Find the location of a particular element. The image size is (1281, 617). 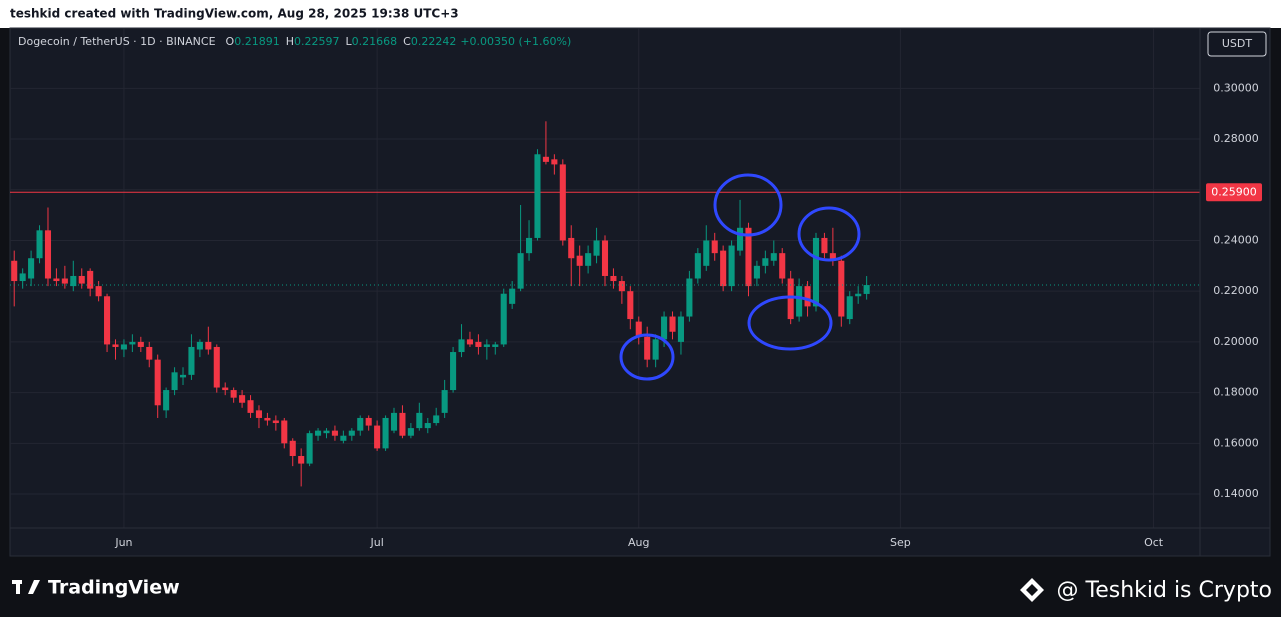

y-tick-label: 0.28000 is located at coordinates (1236, 138).